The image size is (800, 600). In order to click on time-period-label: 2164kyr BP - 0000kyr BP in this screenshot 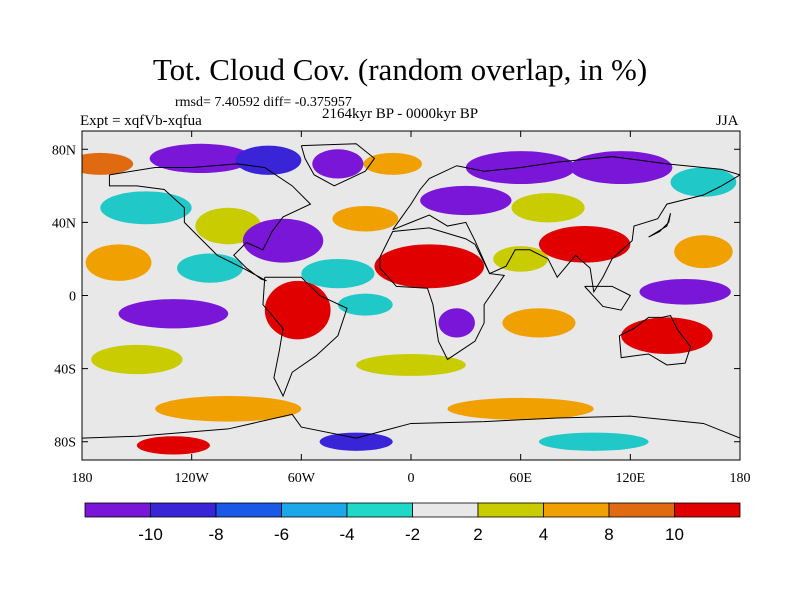, I will do `click(400, 114)`.